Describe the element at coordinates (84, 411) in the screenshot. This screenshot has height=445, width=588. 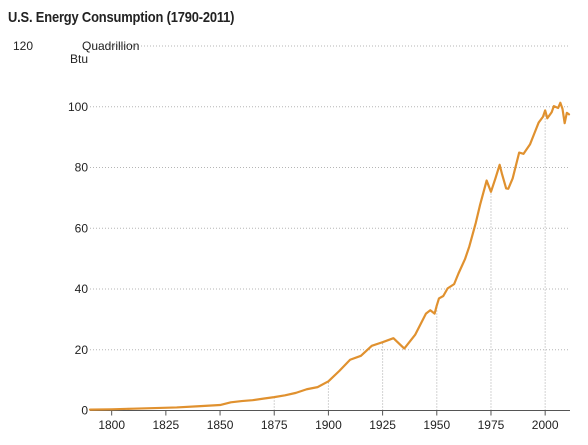
I see `y-tick-label-0: 0` at that location.